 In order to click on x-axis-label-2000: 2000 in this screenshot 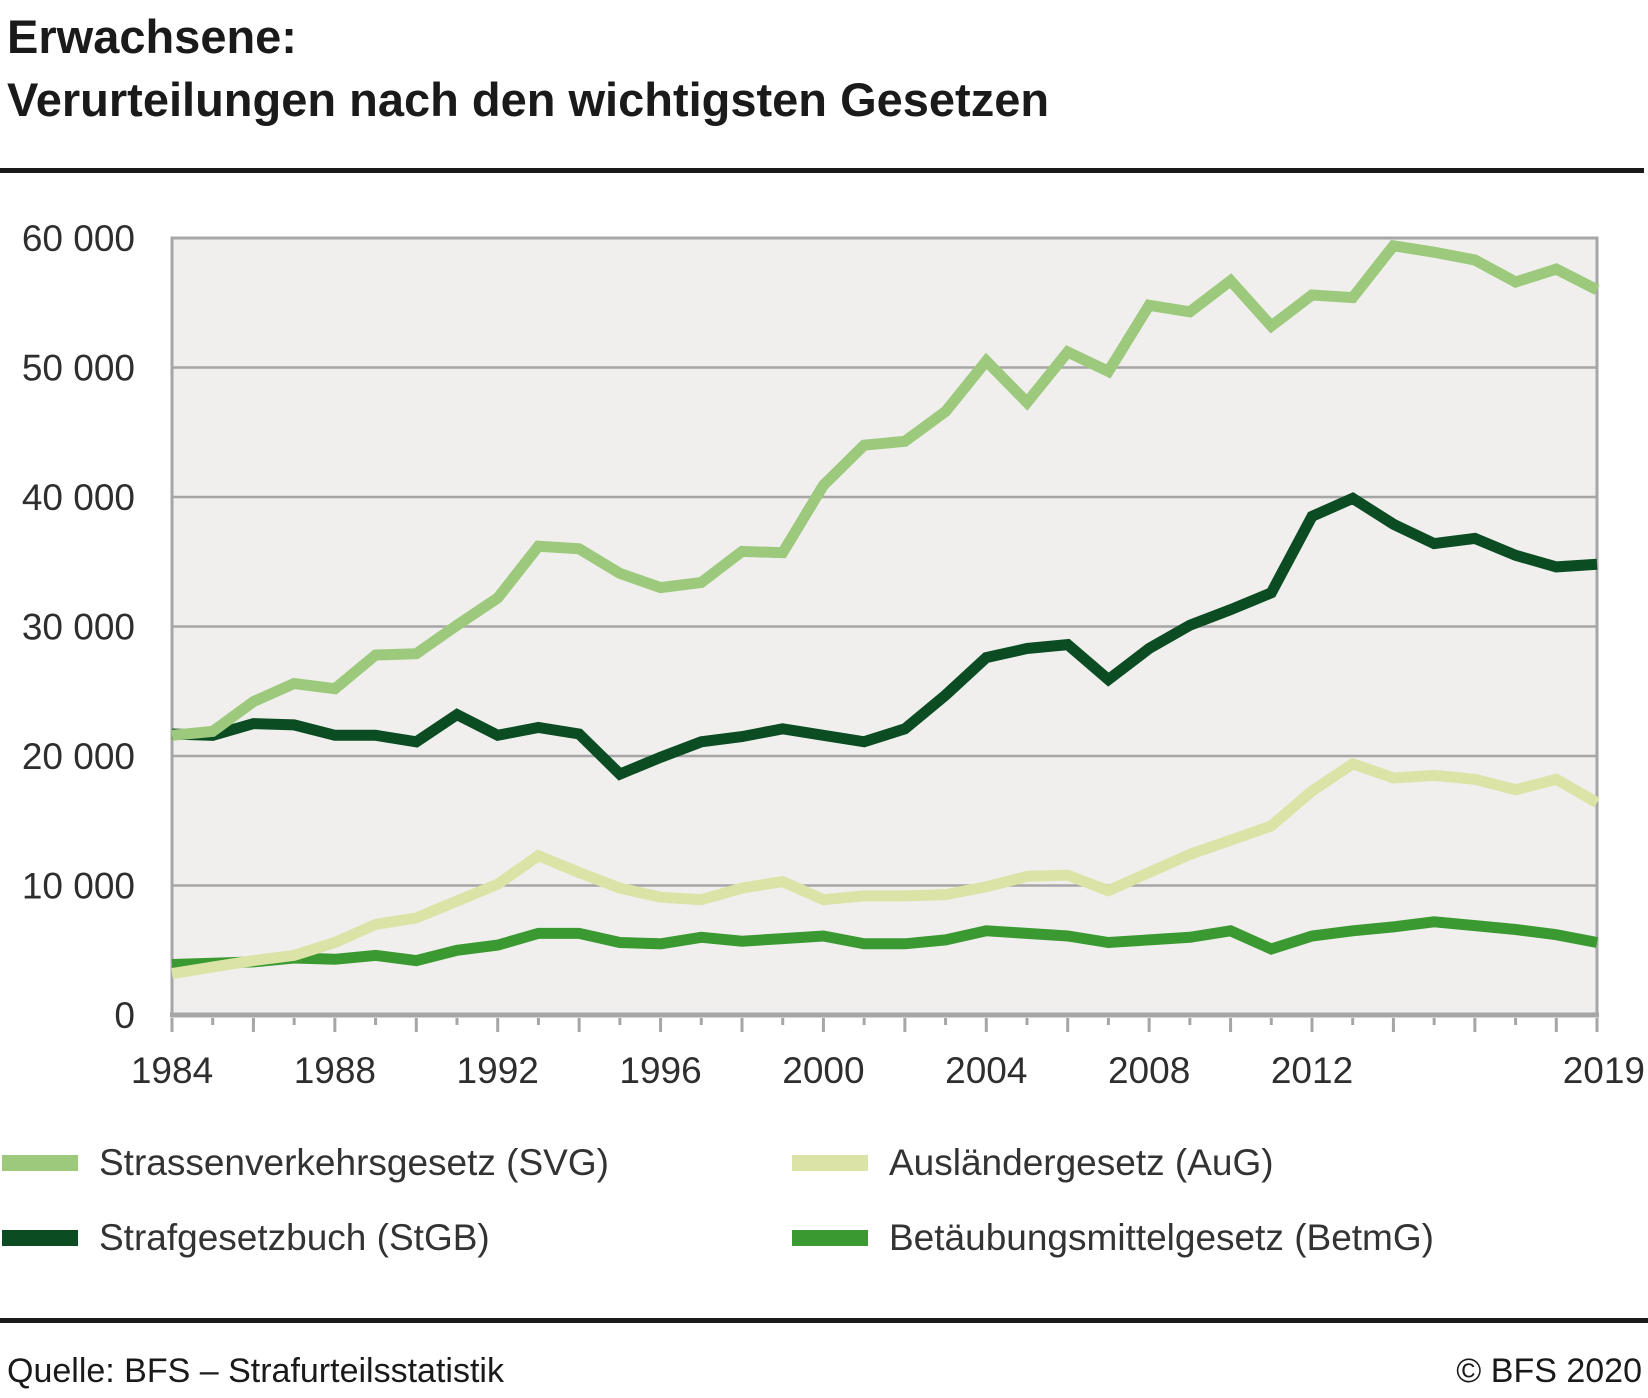, I will do `click(823, 1070)`.